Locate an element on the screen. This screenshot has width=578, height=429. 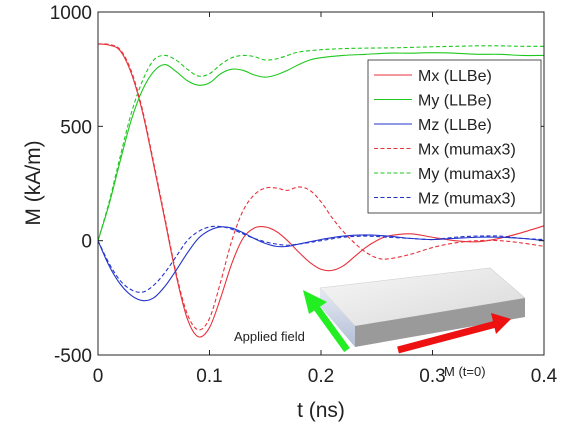
legend-label: Mx (mumax3) is located at coordinates (467, 150).